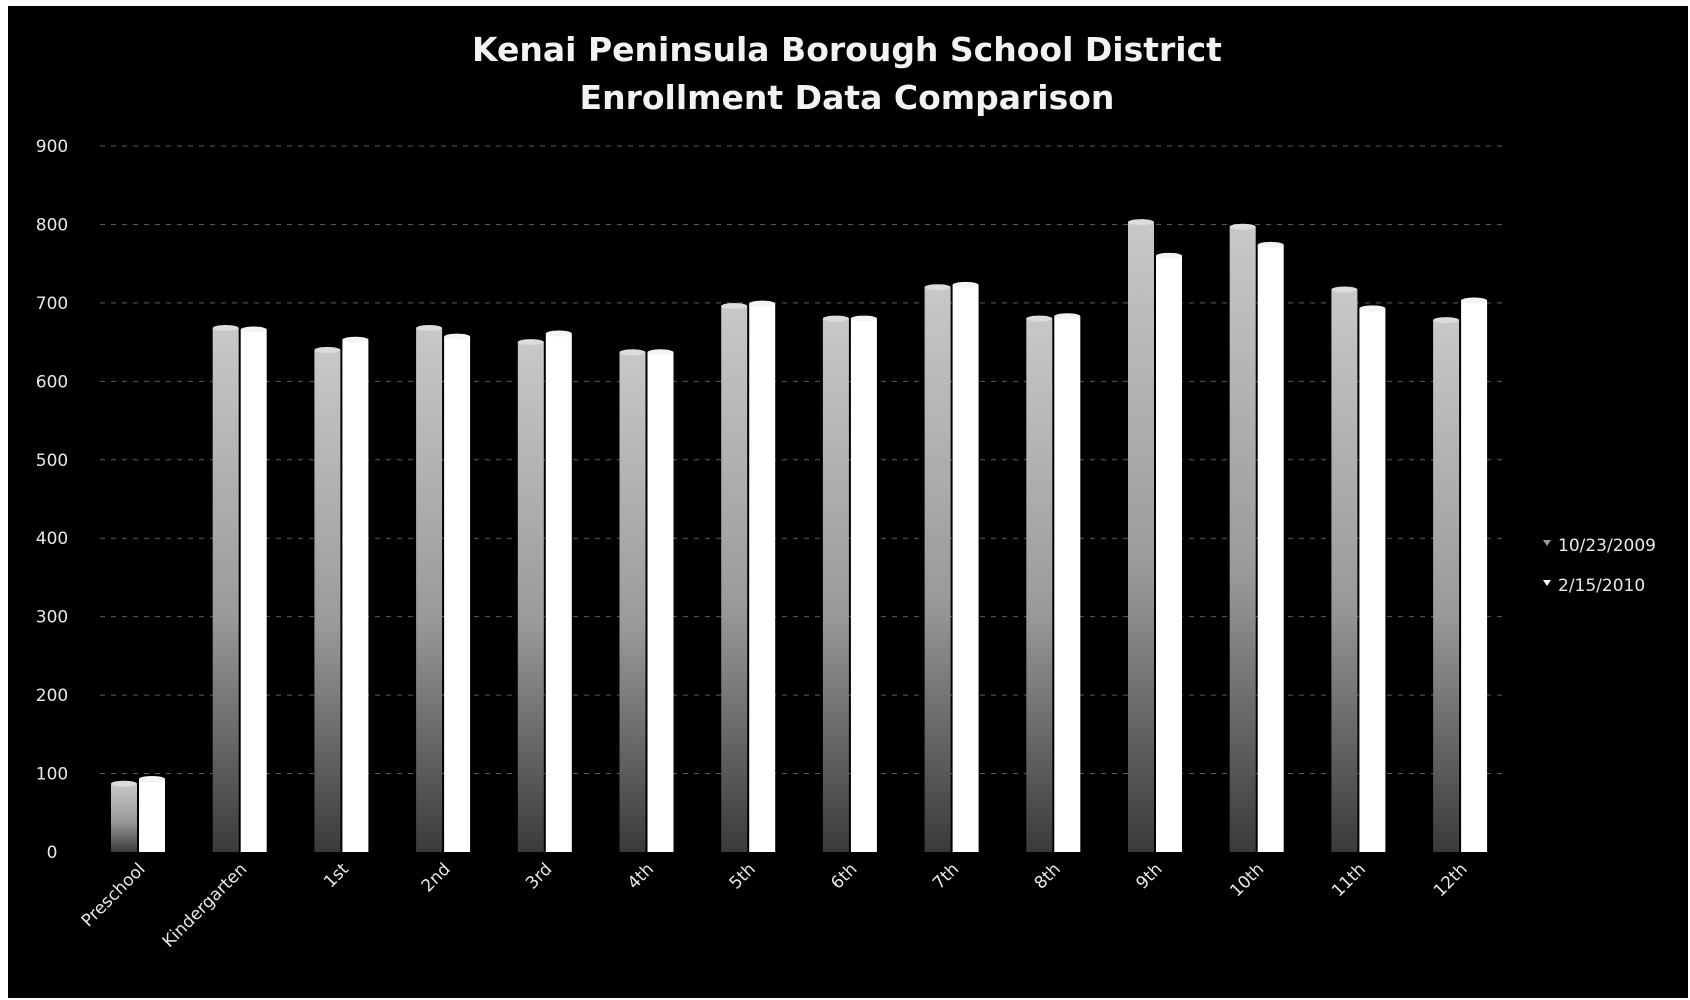 Image resolution: width=1690 pixels, height=1000 pixels. Describe the element at coordinates (847, 49) in the screenshot. I see `chart-title-line-1: Kenai Peninsula Borough School District` at that location.